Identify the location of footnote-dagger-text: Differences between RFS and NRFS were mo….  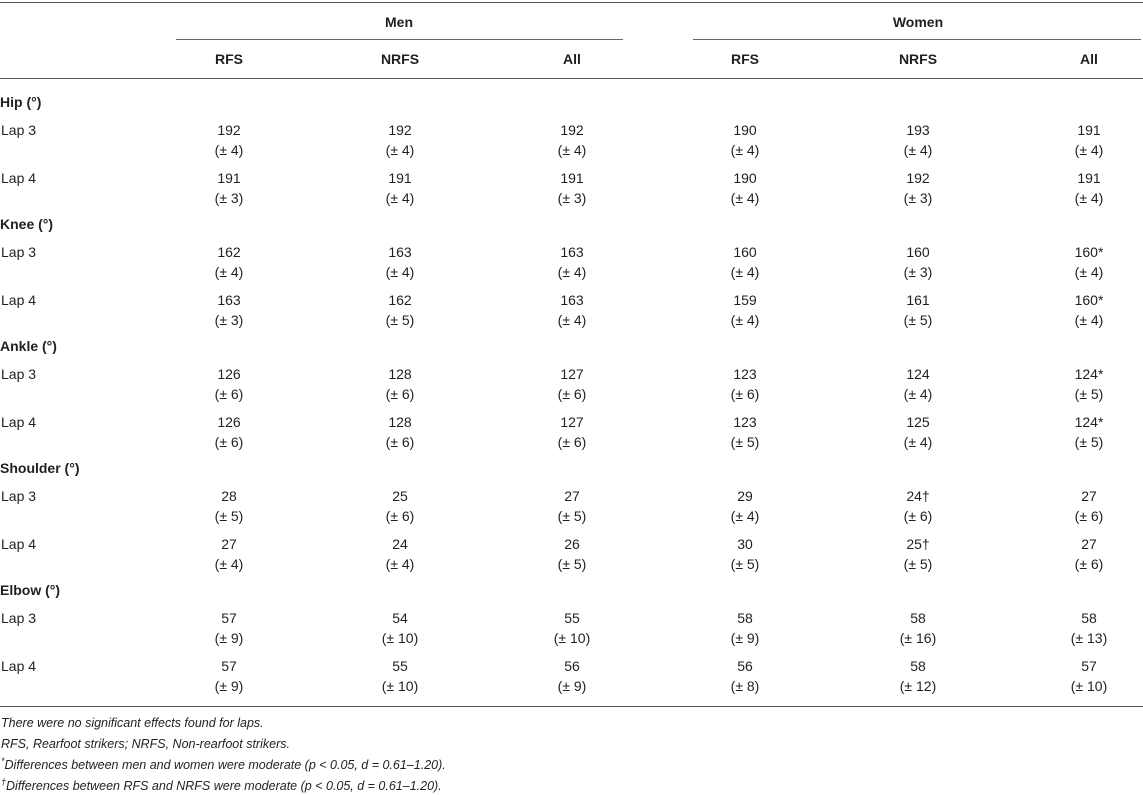
(224, 786).